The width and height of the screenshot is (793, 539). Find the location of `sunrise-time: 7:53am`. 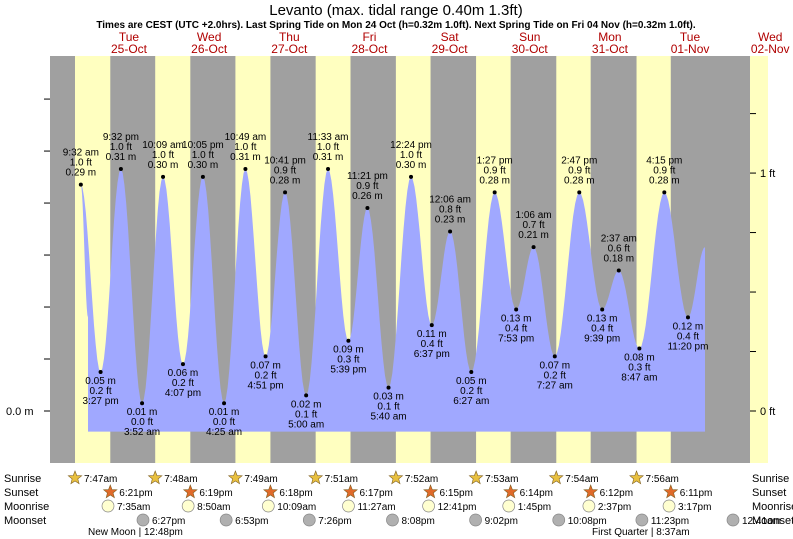

sunrise-time: 7:53am is located at coordinates (501, 479).